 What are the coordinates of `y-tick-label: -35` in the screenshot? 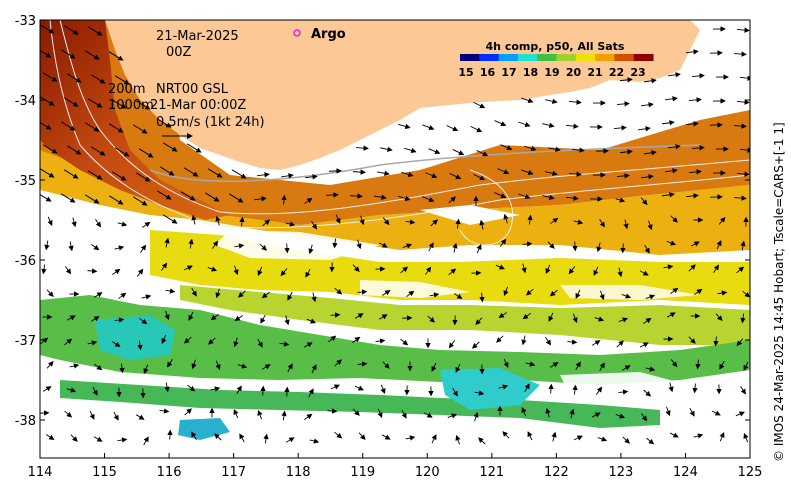 It's located at (25, 181).